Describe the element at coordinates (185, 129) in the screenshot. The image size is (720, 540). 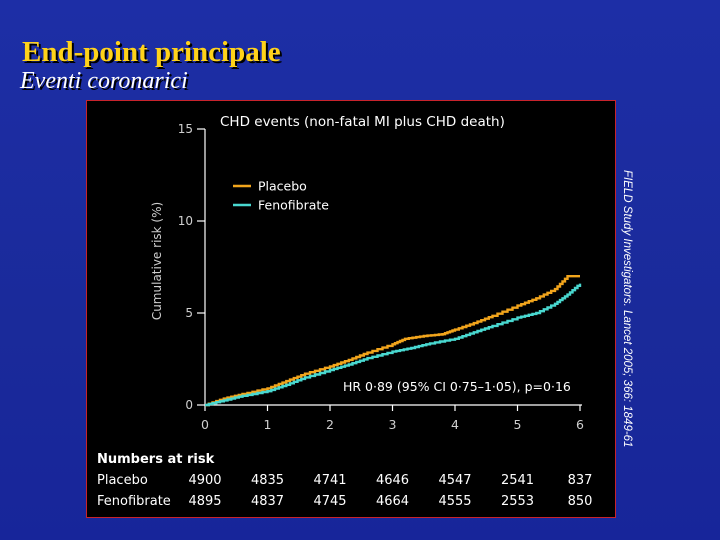
I see `y-tick-label: 15` at that location.